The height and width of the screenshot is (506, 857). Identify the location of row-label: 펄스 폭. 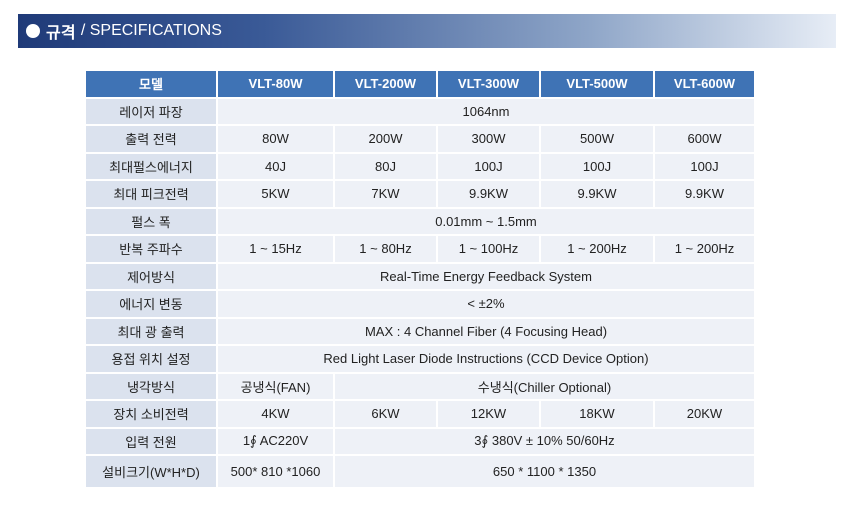
(151, 221).